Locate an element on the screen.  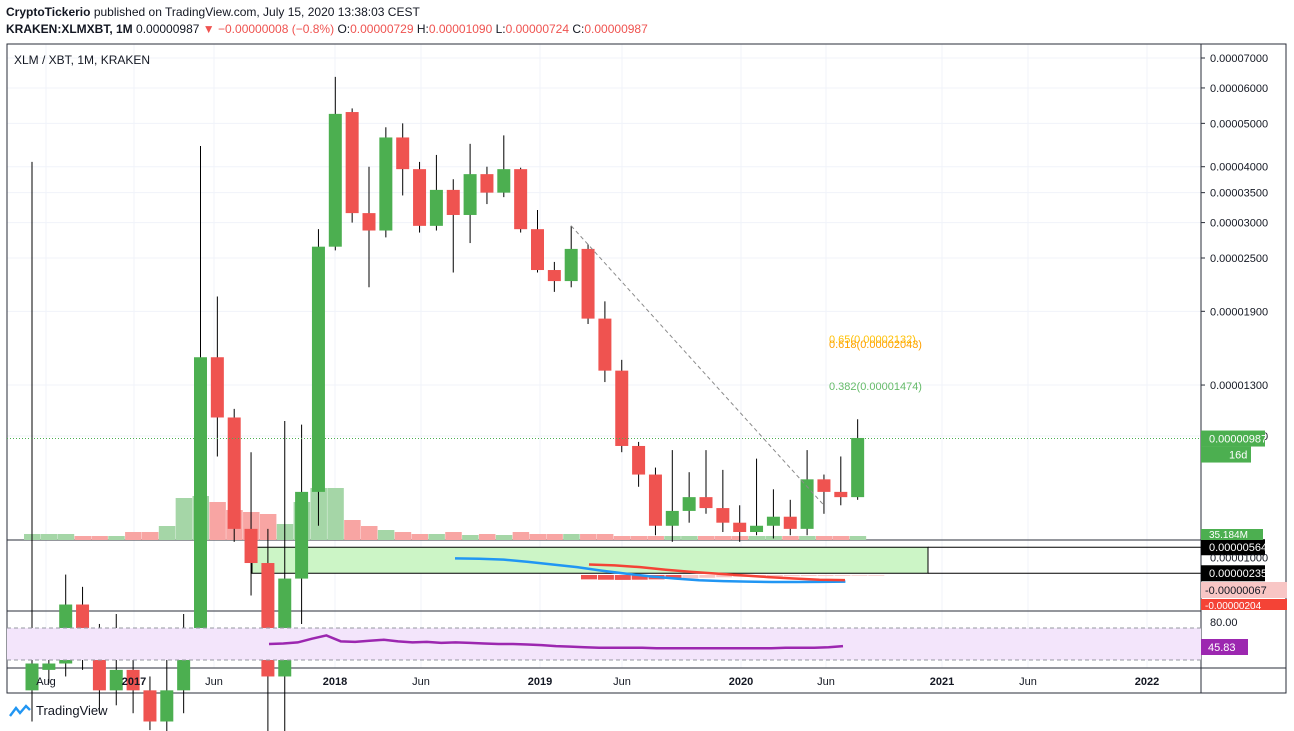
fib-label: 0.618(0.00002043) is located at coordinates (875, 345).